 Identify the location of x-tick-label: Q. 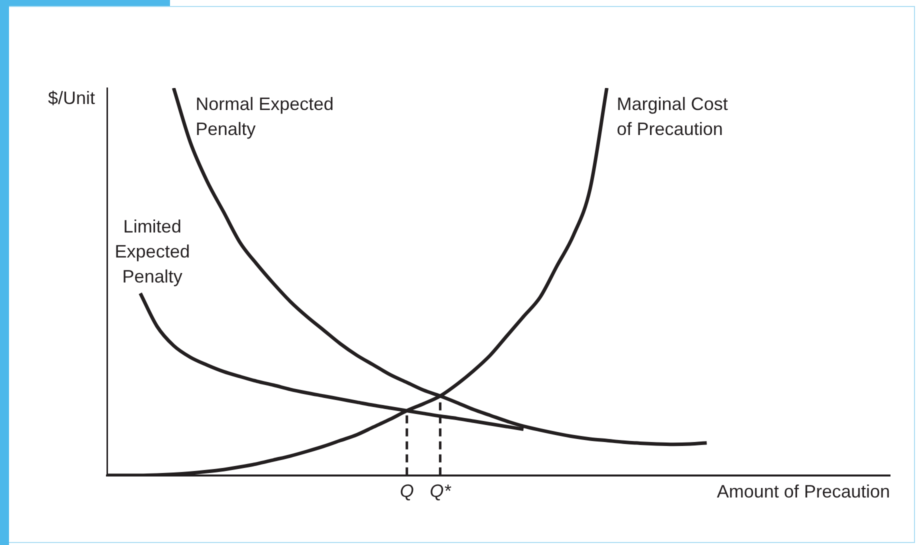
(407, 491).